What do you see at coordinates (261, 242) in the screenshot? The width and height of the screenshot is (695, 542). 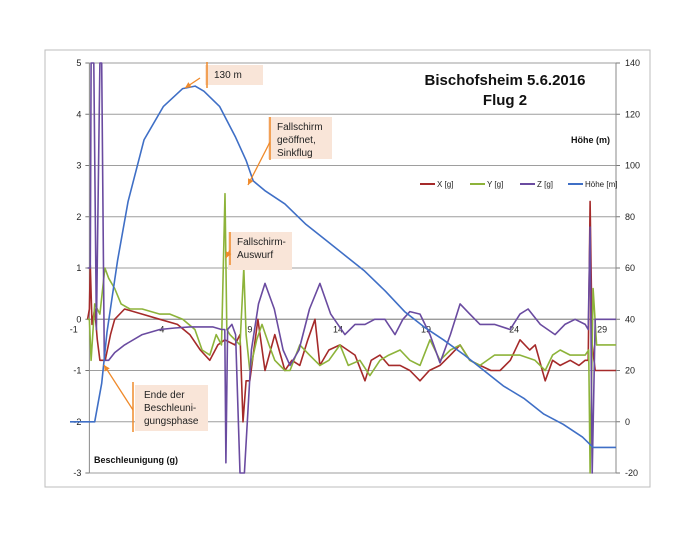 I see `annotation-text: Fallschirm-` at bounding box center [261, 242].